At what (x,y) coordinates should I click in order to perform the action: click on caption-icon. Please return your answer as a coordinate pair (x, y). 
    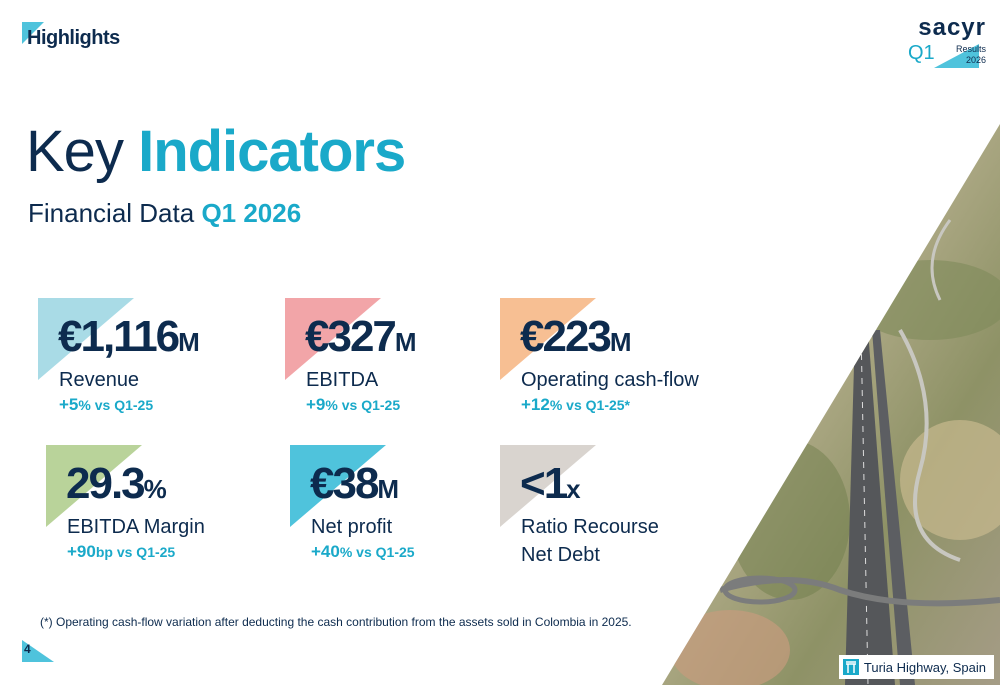
    Looking at the image, I should click on (850, 667).